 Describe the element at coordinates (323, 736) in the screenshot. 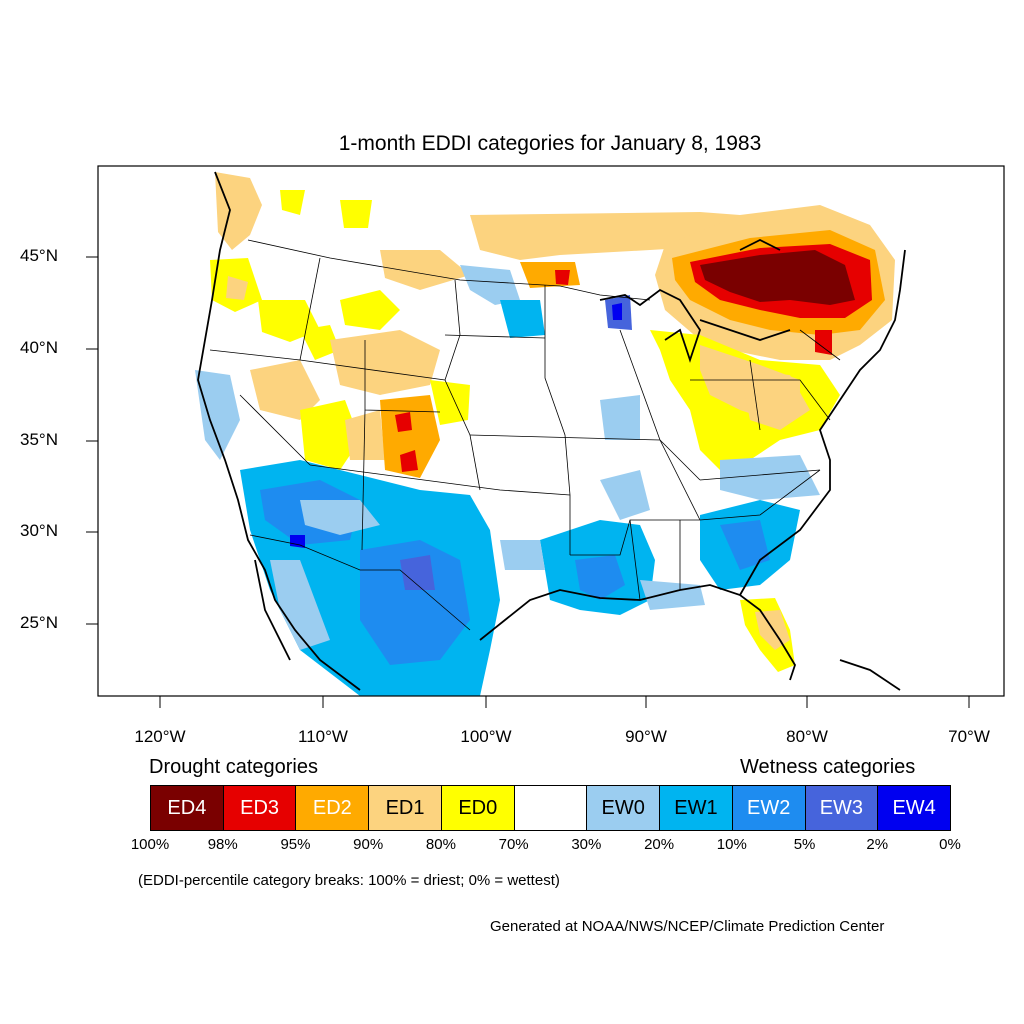

I see `longitude-label: 110°W` at that location.